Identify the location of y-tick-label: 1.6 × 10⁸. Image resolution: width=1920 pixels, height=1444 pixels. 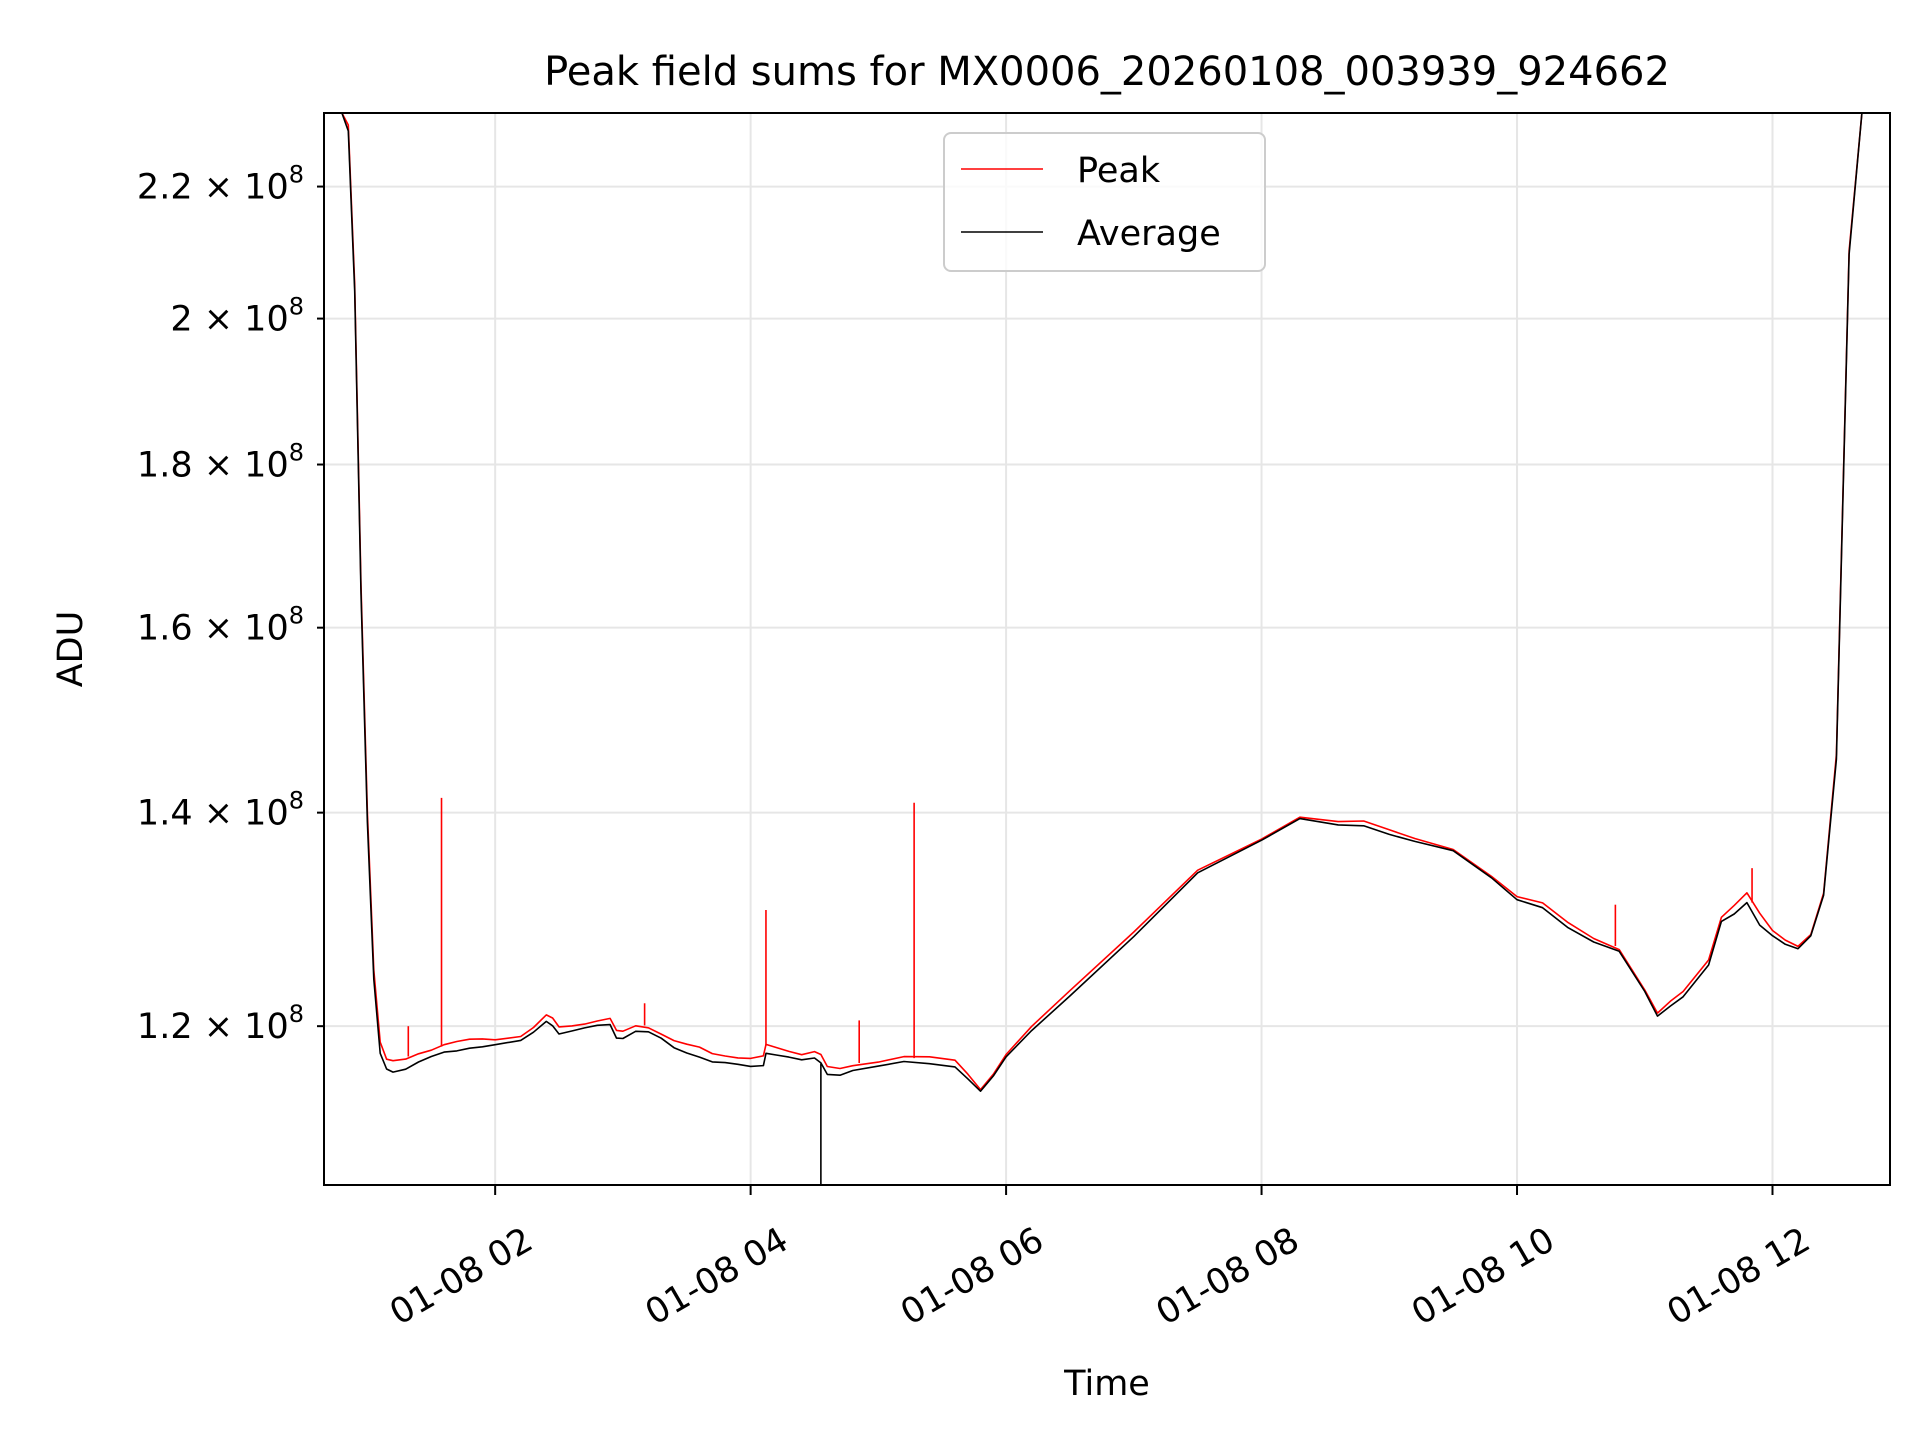
(220, 625).